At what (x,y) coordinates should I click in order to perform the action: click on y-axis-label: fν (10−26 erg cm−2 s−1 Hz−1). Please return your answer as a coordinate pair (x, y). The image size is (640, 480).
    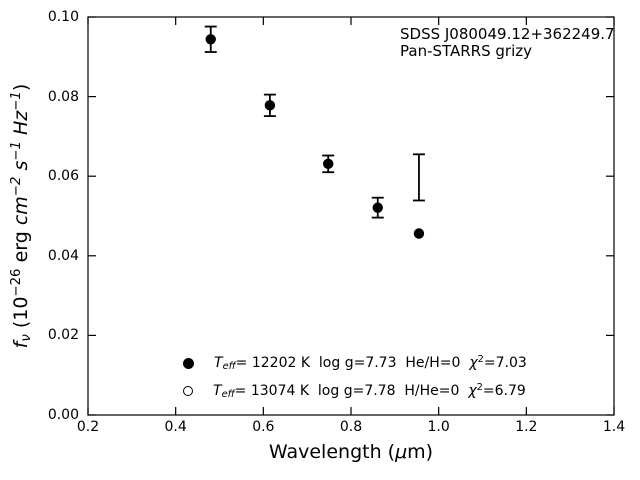
    Looking at the image, I should click on (21, 216).